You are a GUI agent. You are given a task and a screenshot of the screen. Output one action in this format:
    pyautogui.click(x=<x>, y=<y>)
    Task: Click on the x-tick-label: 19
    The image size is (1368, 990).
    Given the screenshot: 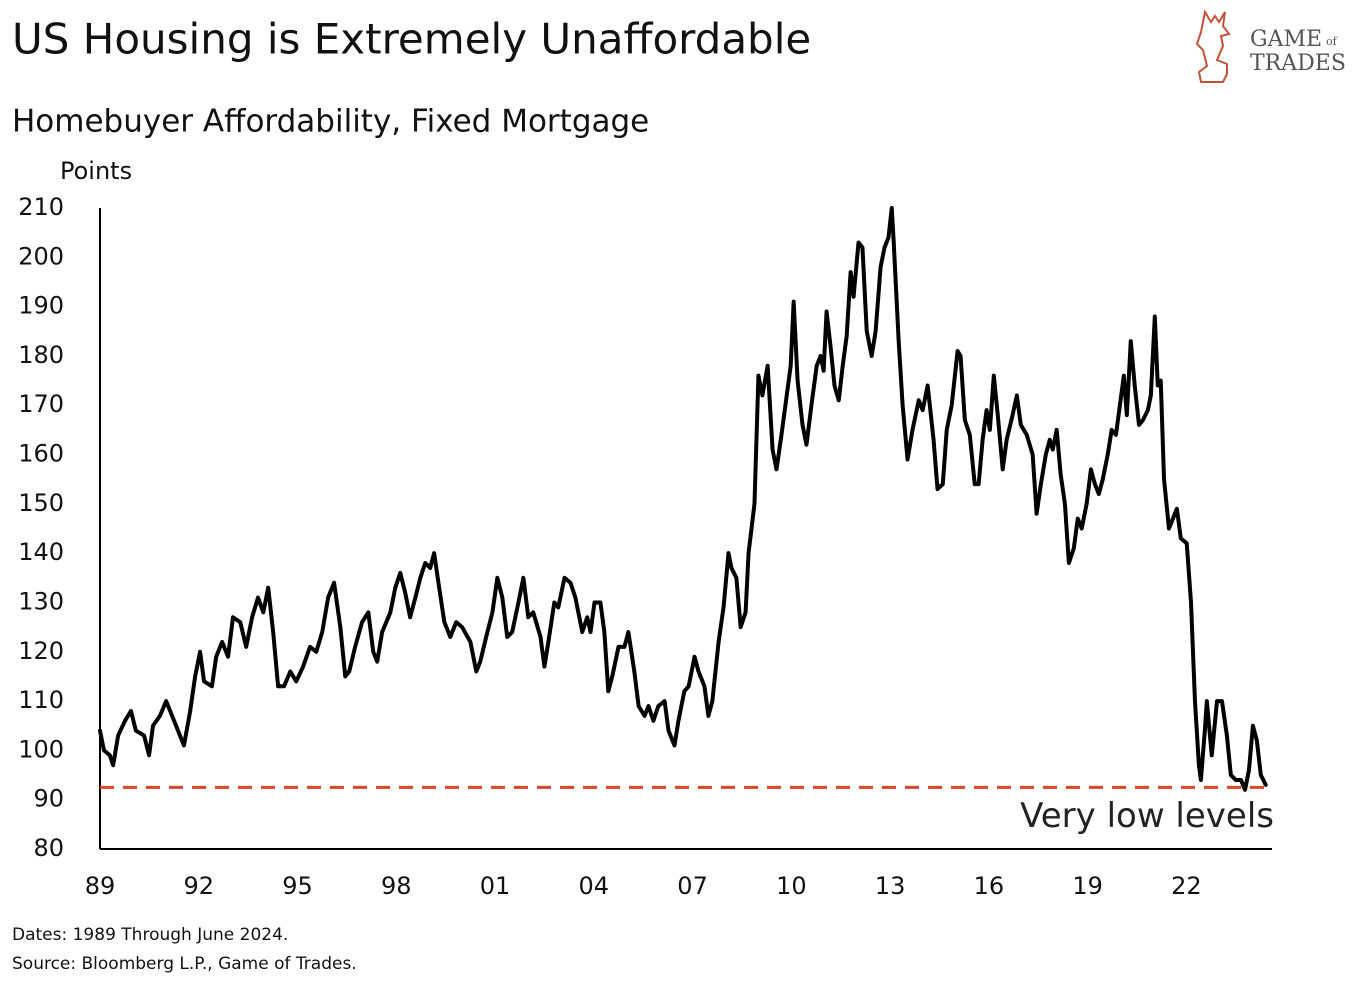 What is the action you would take?
    pyautogui.click(x=1087, y=886)
    